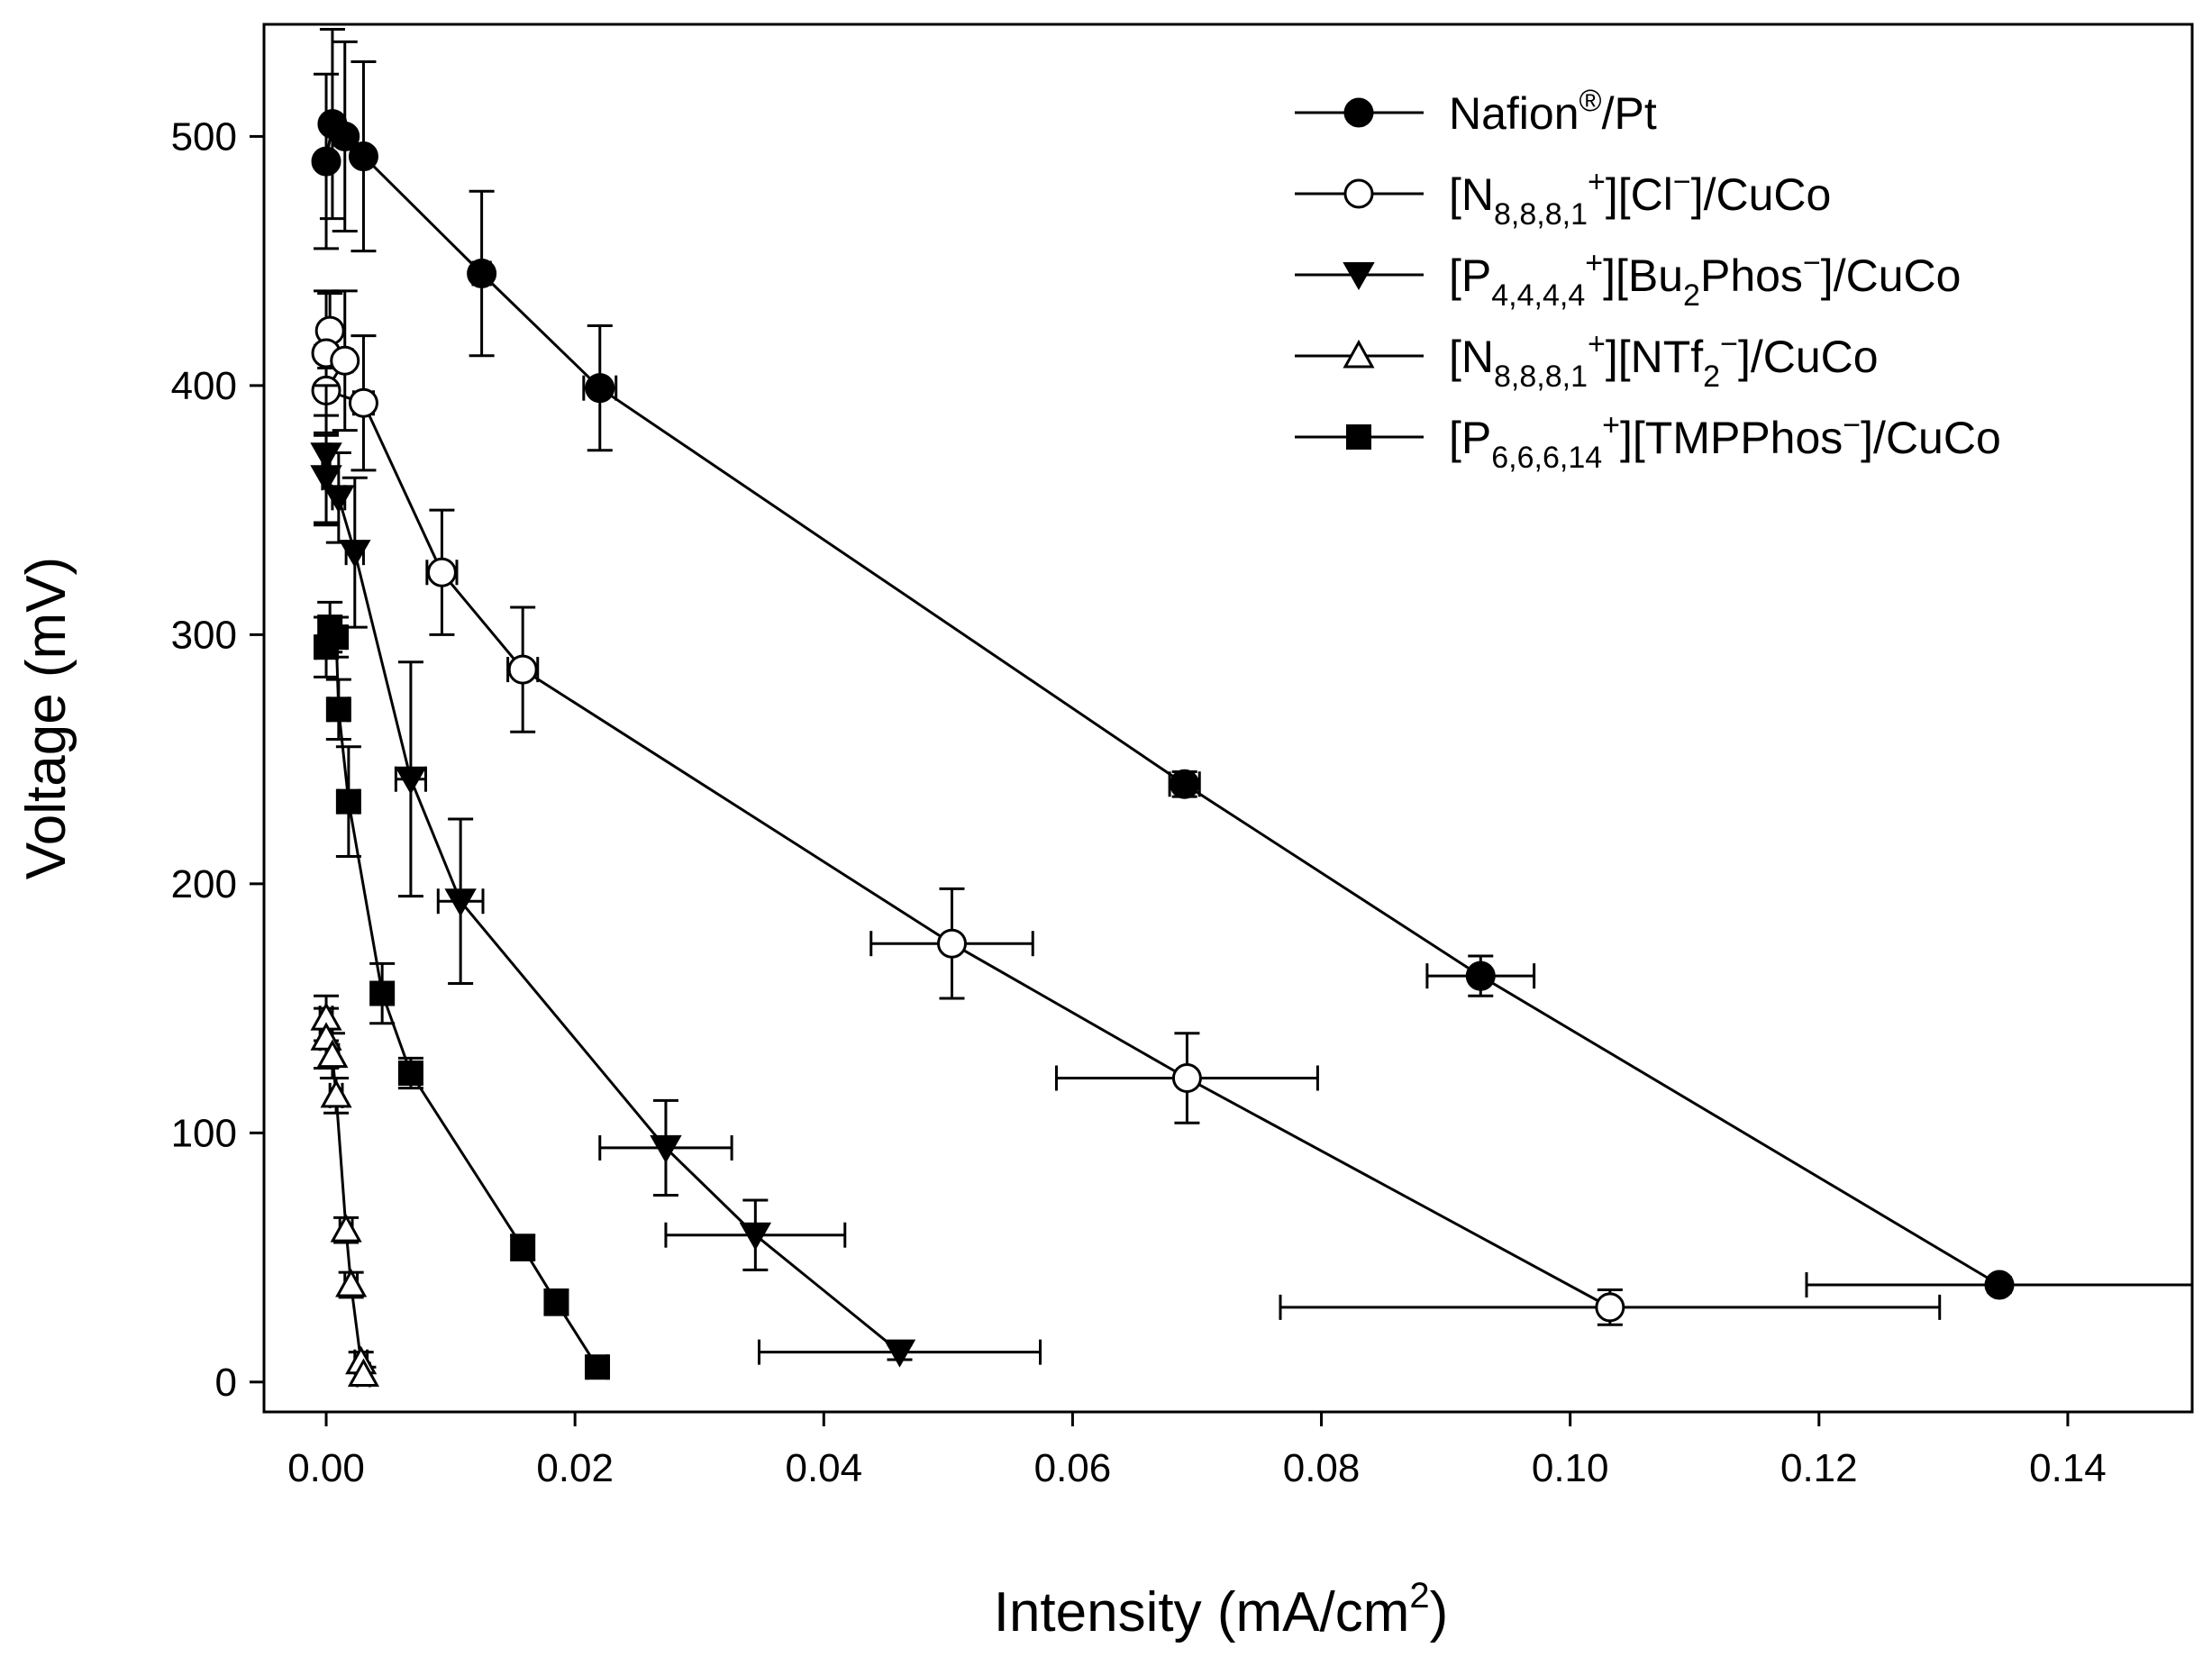 The height and width of the screenshot is (1657, 2212). I want to click on legend-item-3: [P4,4,4,4+][Bu2Phos−]/CuCo, so click(1628, 280).